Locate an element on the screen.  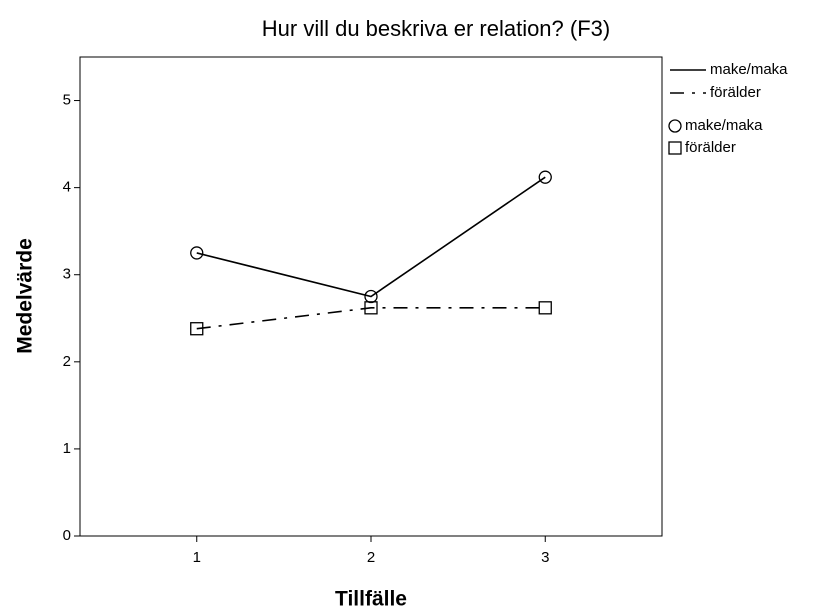
x-tick-label: 1 is located at coordinates (197, 557).